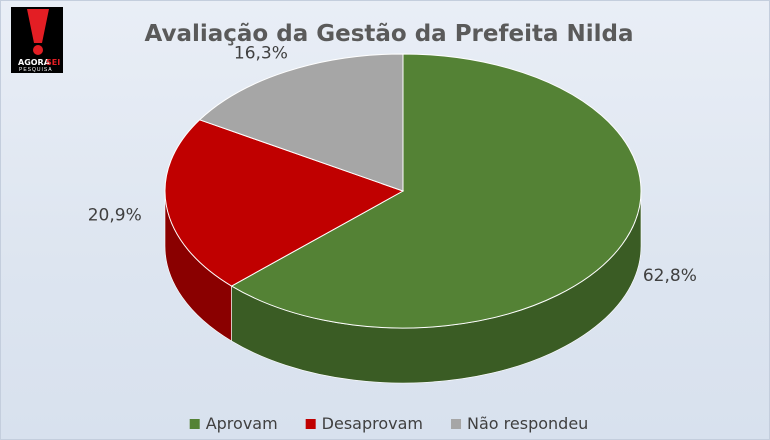 This screenshot has width=770, height=440. What do you see at coordinates (527, 423) in the screenshot?
I see `legend-label-nao-respondeu: Não respondeu` at bounding box center [527, 423].